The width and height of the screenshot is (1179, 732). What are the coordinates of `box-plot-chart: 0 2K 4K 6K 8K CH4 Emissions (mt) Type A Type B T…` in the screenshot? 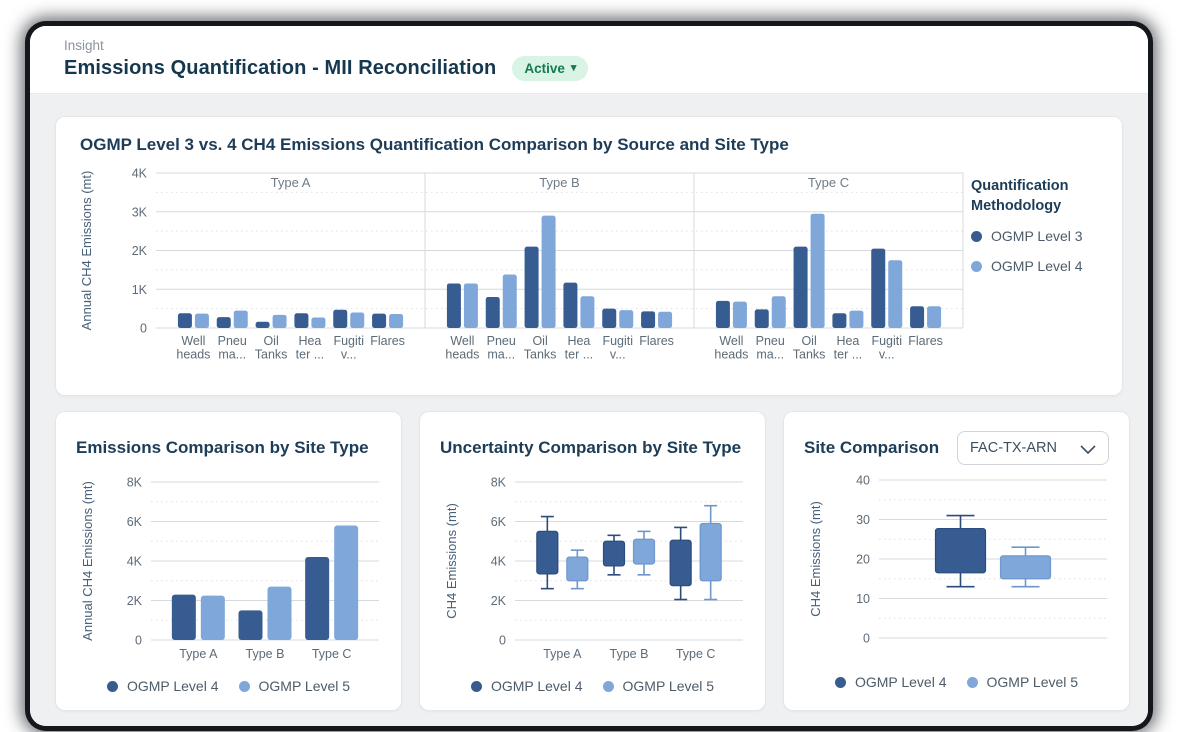 It's located at (593, 568).